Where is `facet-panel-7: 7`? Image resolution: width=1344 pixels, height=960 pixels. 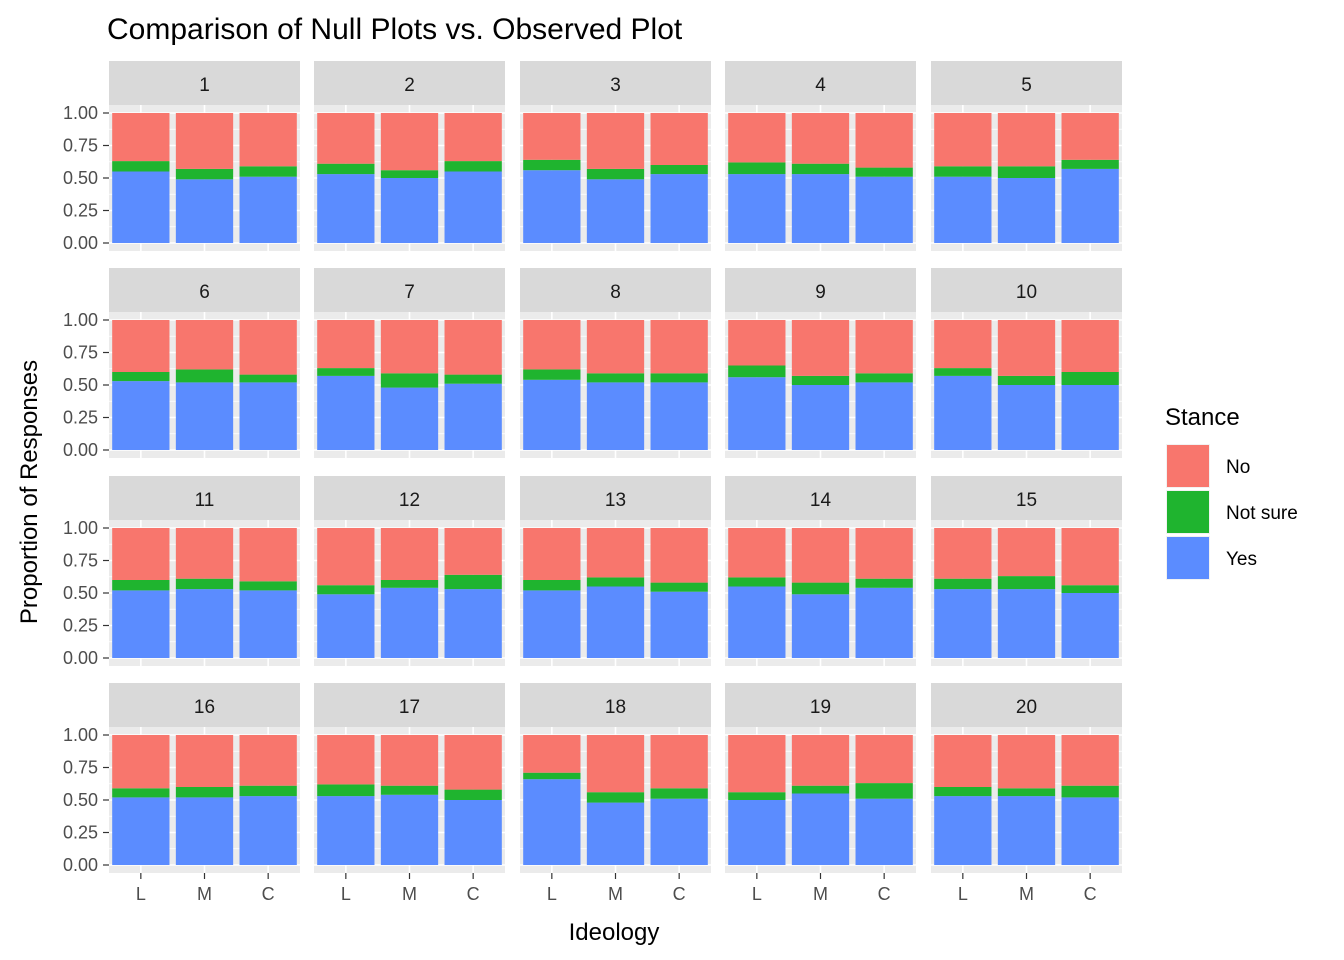
facet-panel-7: 7 is located at coordinates (409, 363).